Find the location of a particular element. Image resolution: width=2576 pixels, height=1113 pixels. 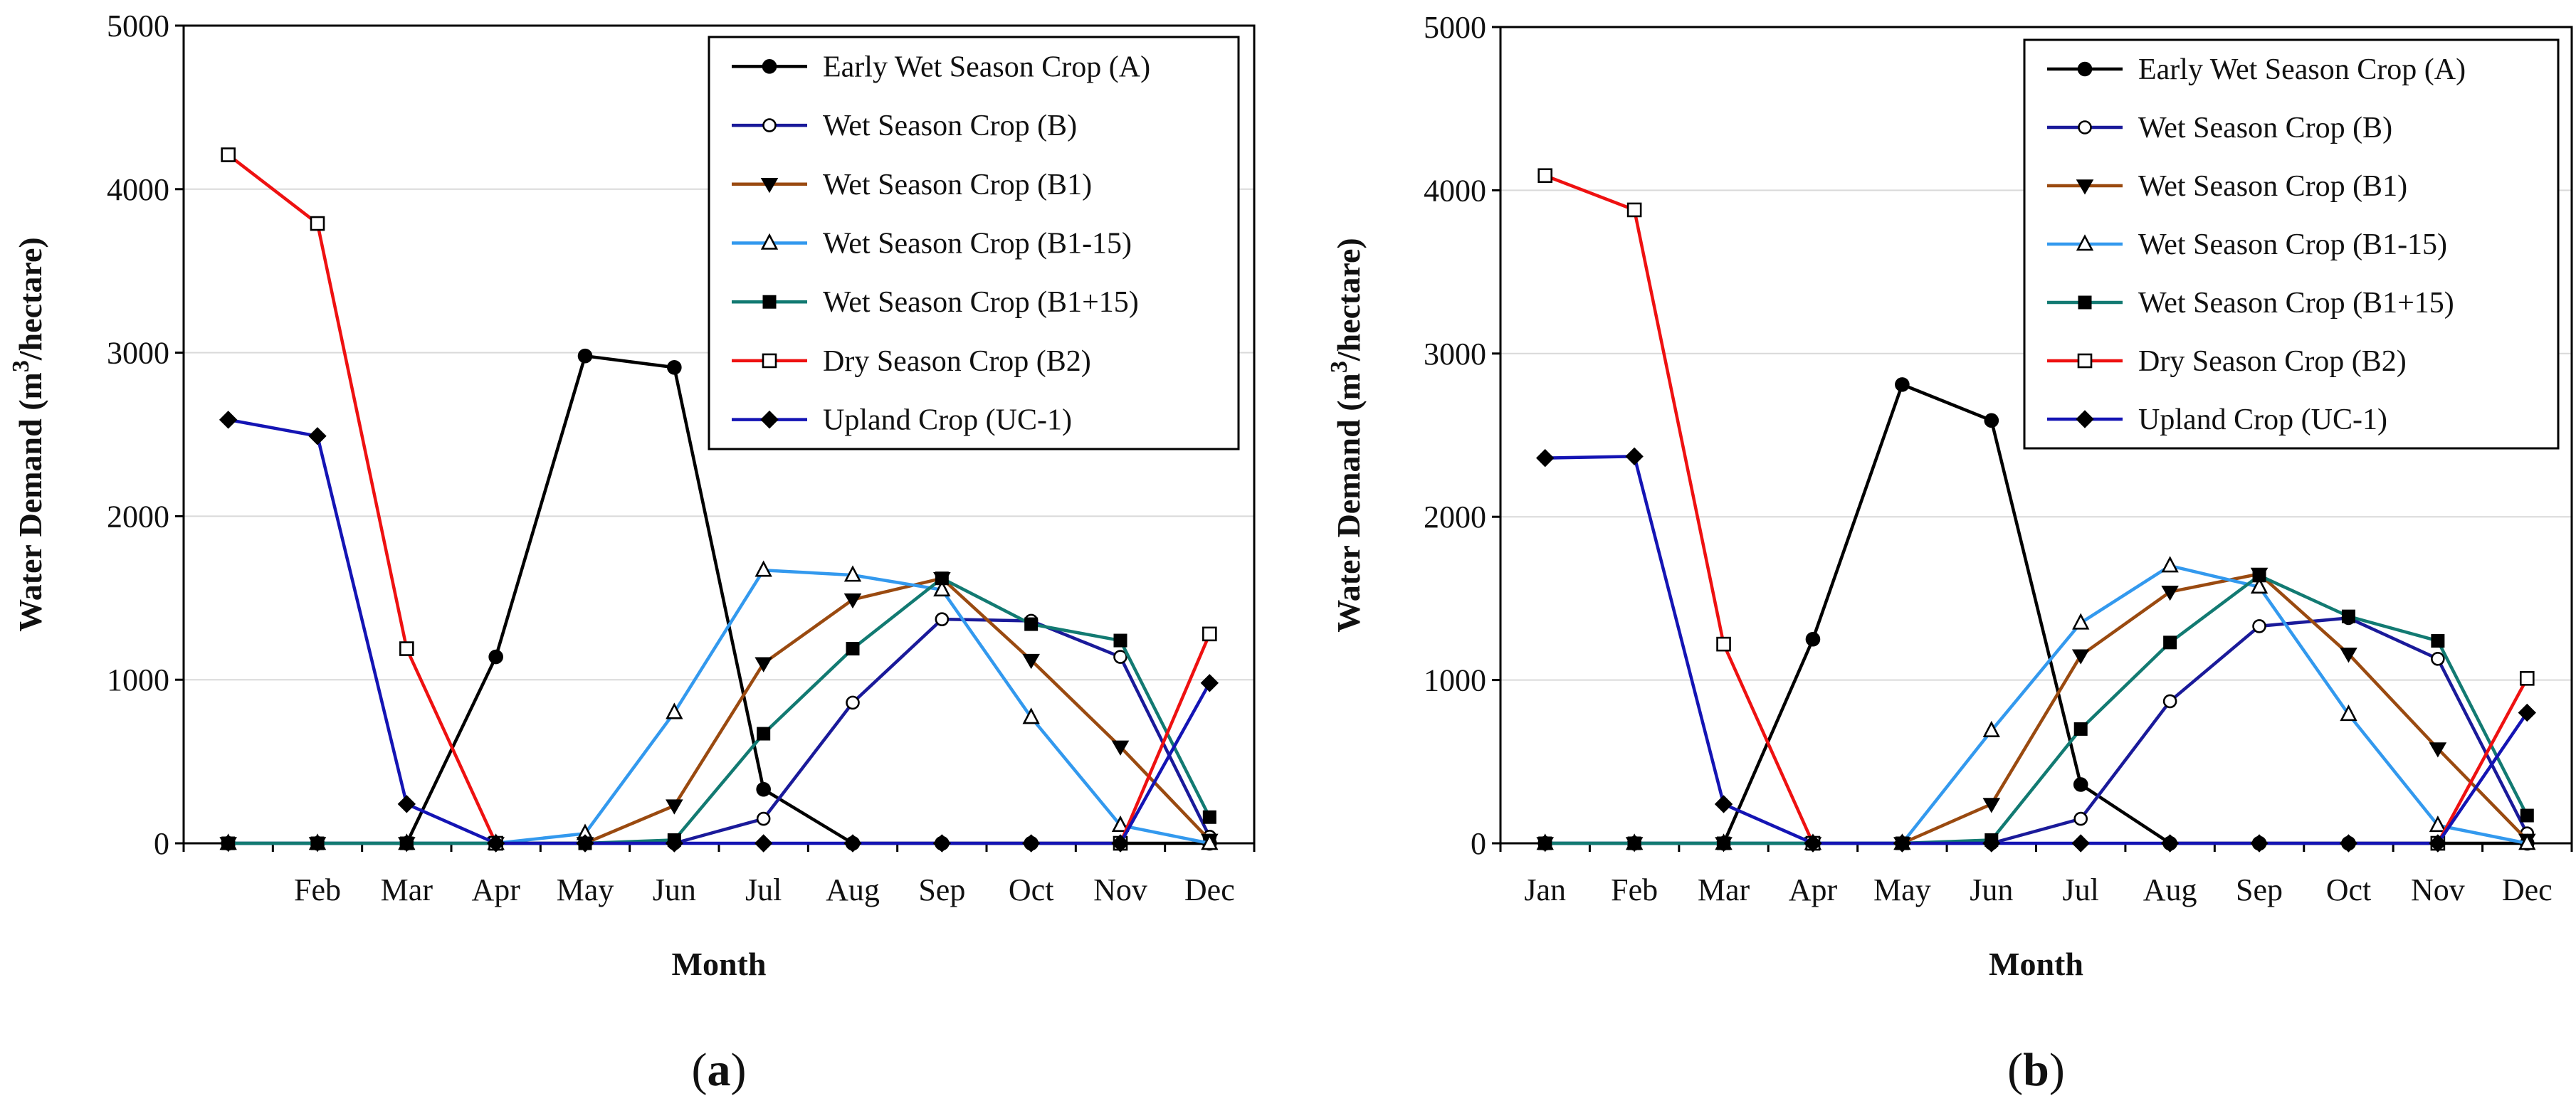

chart-b-x-axis-title: Month is located at coordinates (2036, 964).